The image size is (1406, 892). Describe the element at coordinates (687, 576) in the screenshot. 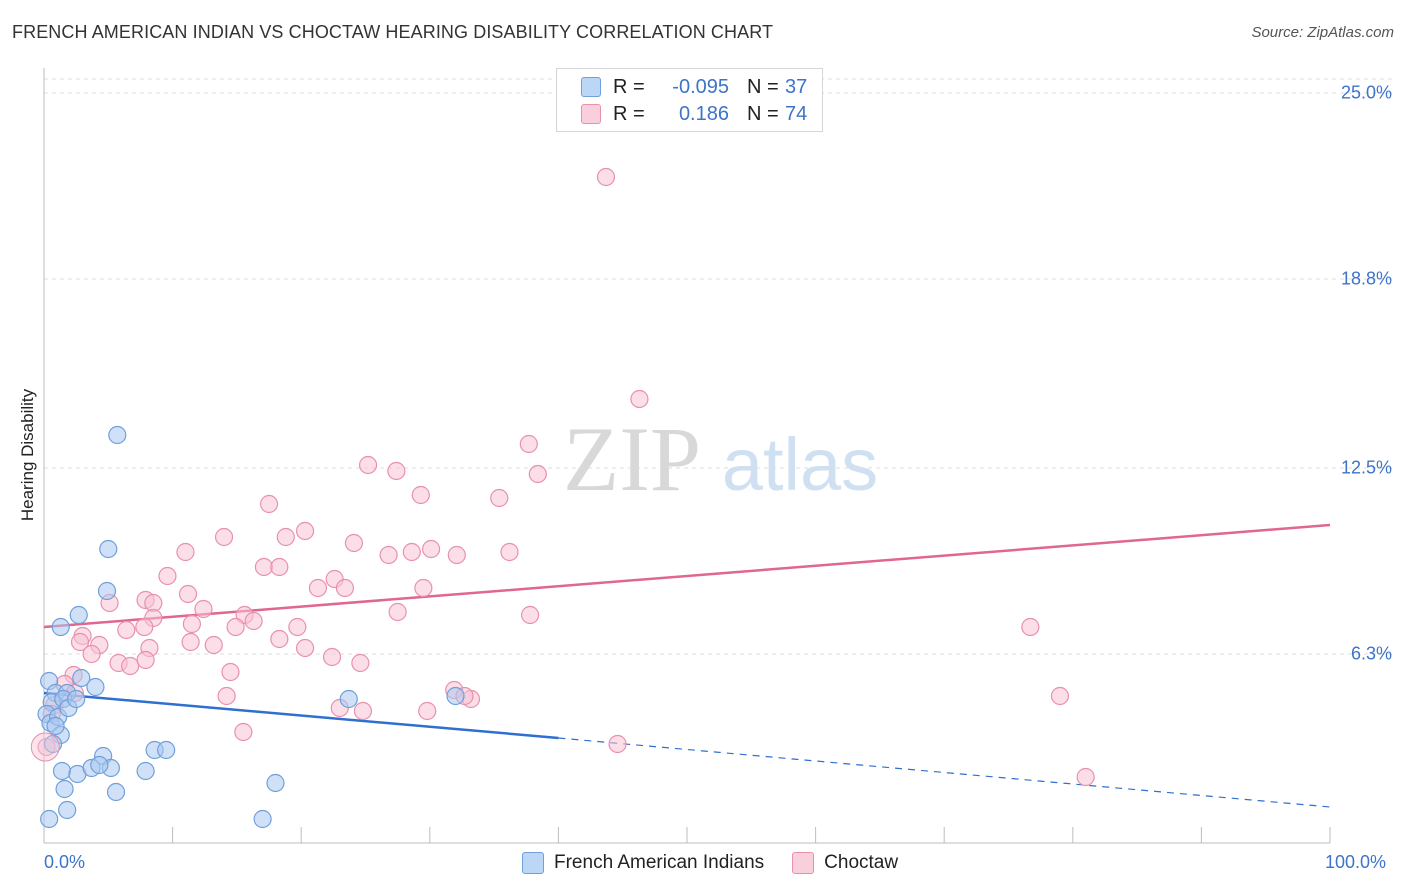

I see `trend-line-choctaw` at that location.